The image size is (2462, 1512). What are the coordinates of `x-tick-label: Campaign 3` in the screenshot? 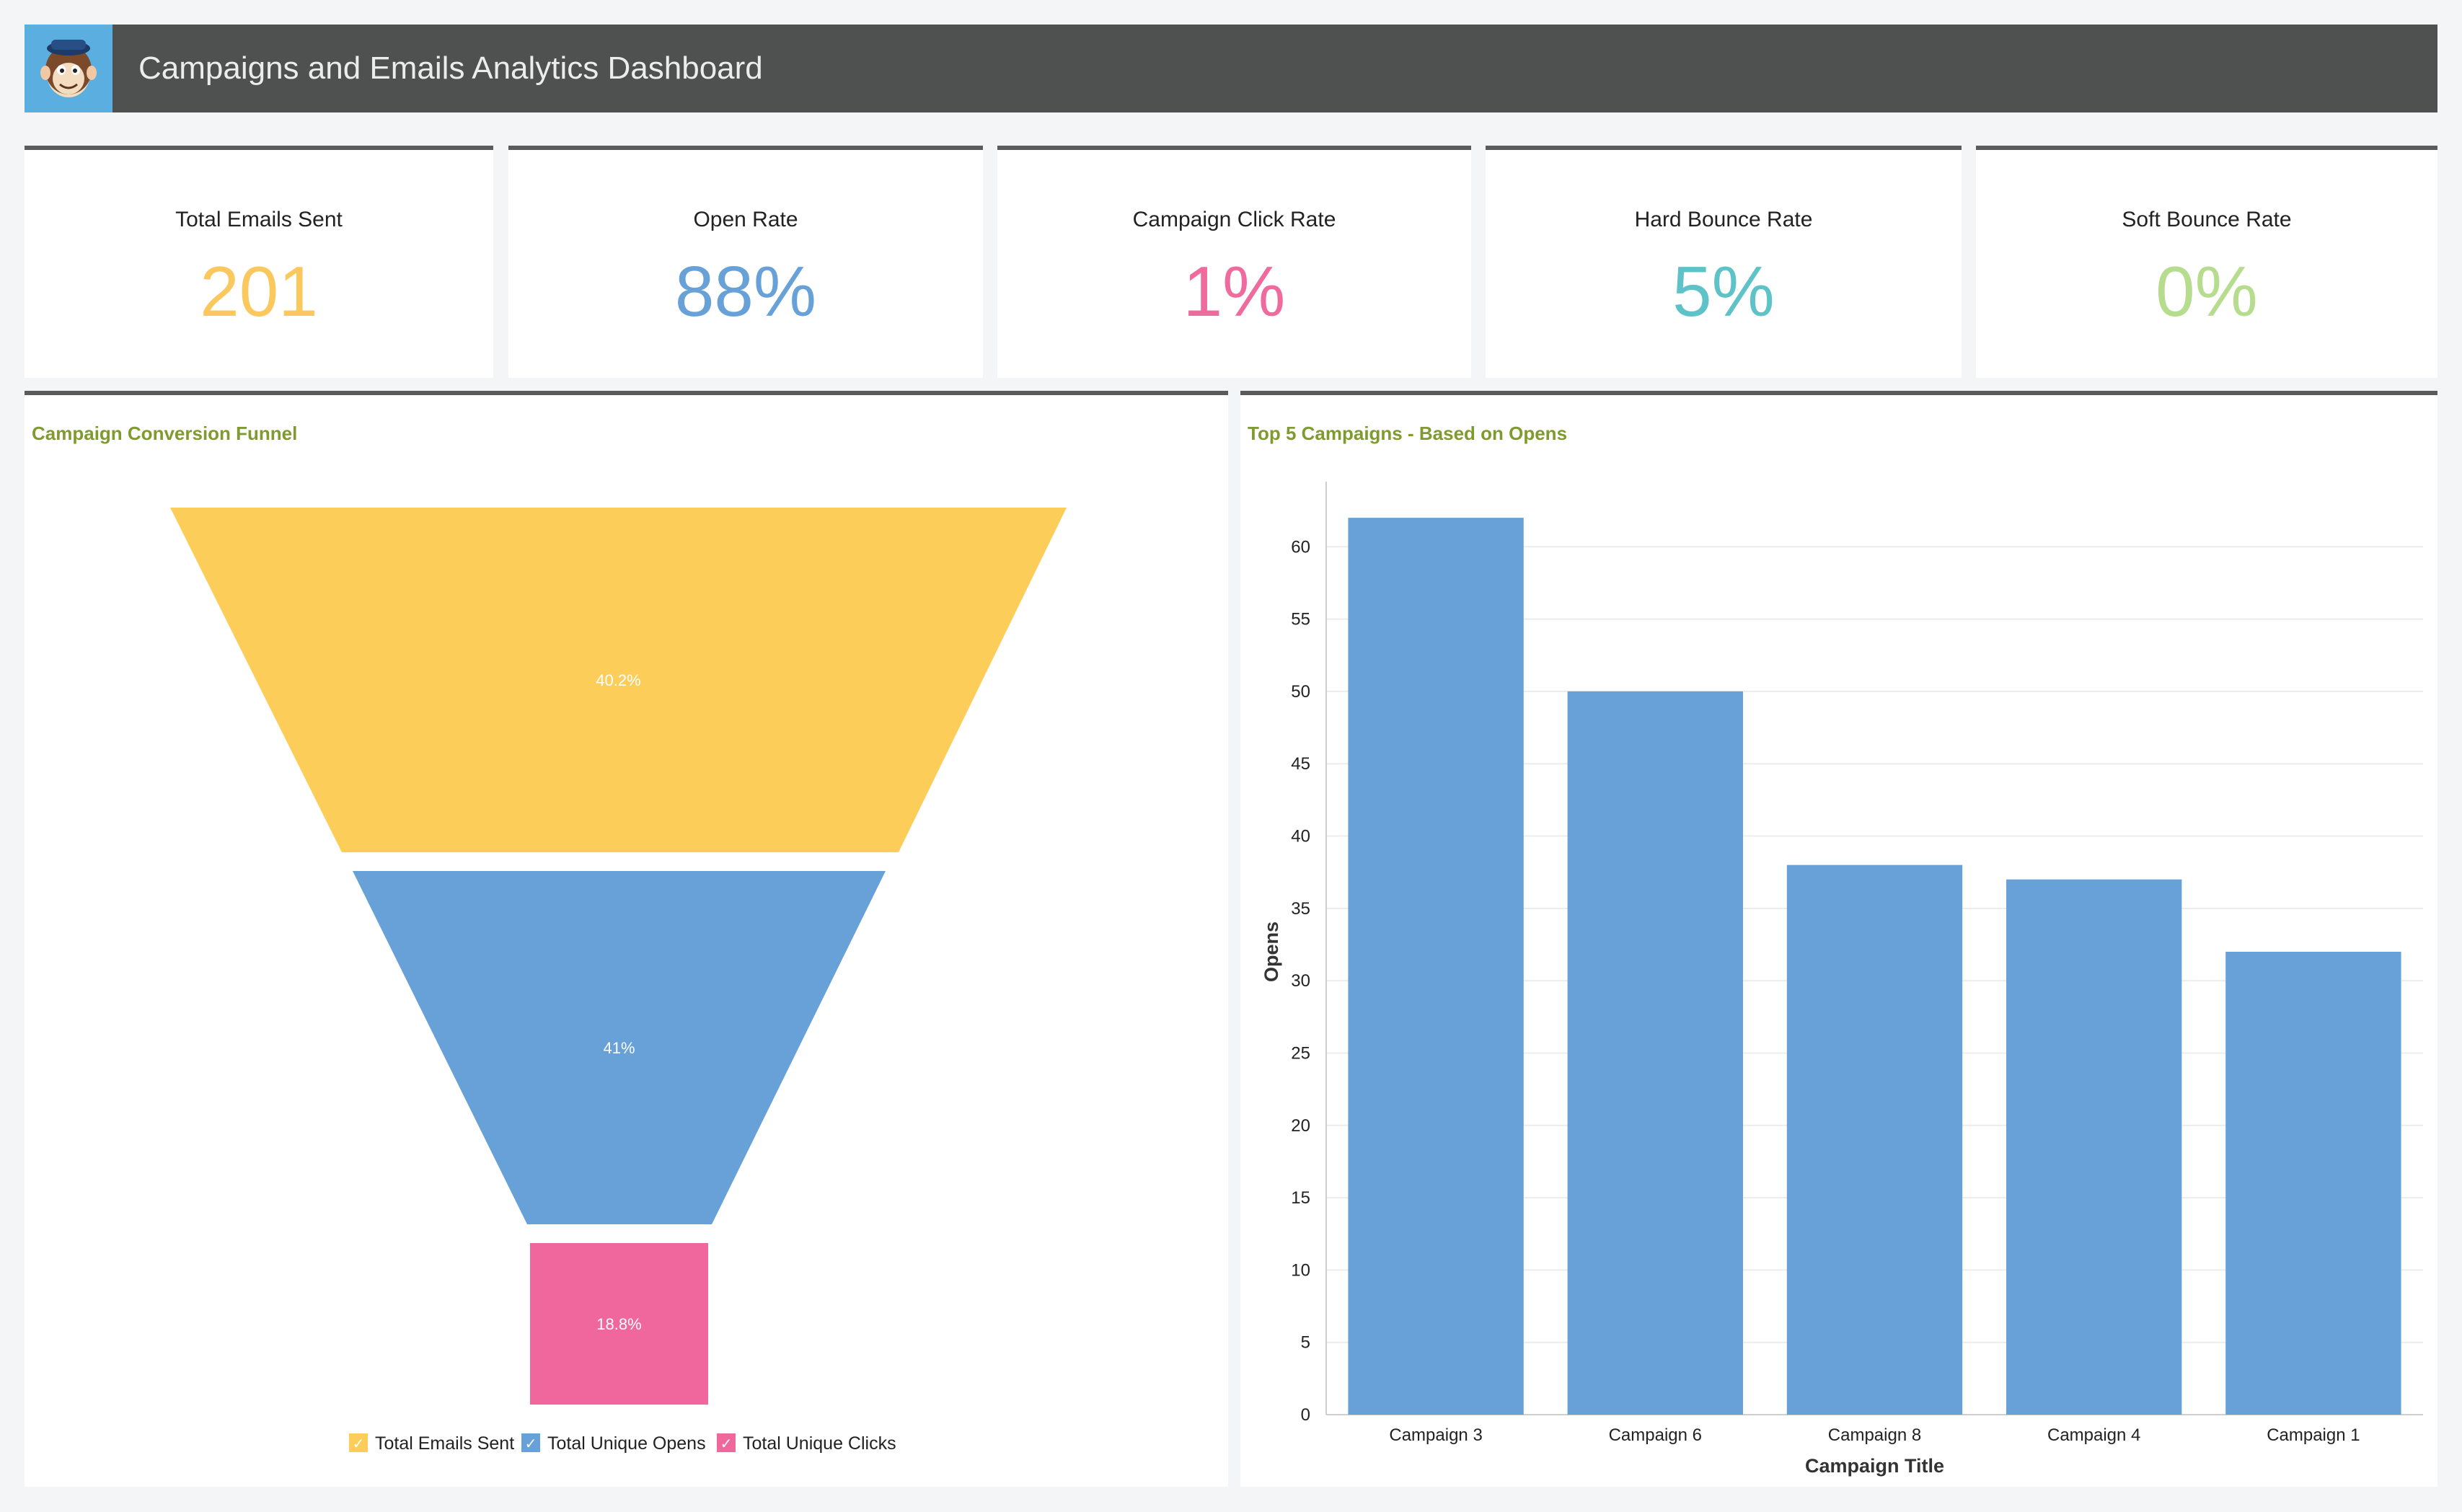 It's located at (1435, 1435).